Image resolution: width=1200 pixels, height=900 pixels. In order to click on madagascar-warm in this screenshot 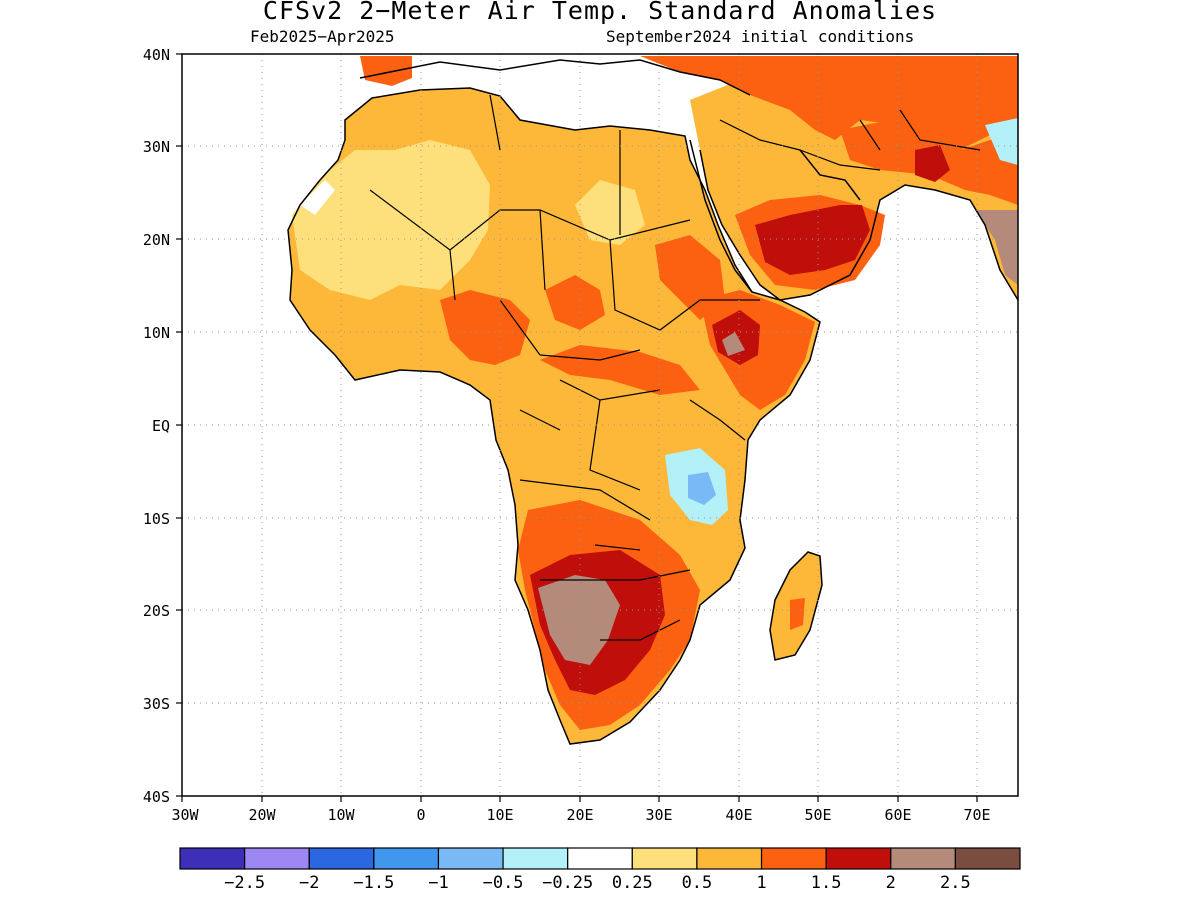, I will do `click(797, 614)`.